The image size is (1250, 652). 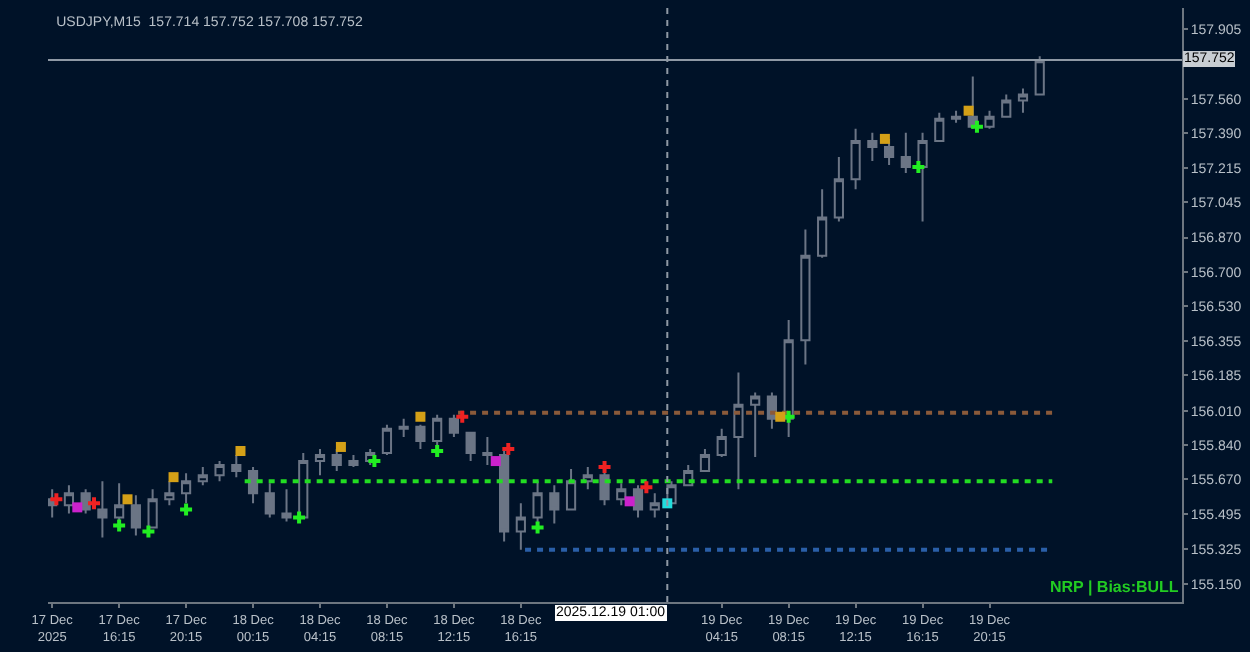 I want to click on annotation: NRP | Bias:BULL, so click(x=1114, y=587).